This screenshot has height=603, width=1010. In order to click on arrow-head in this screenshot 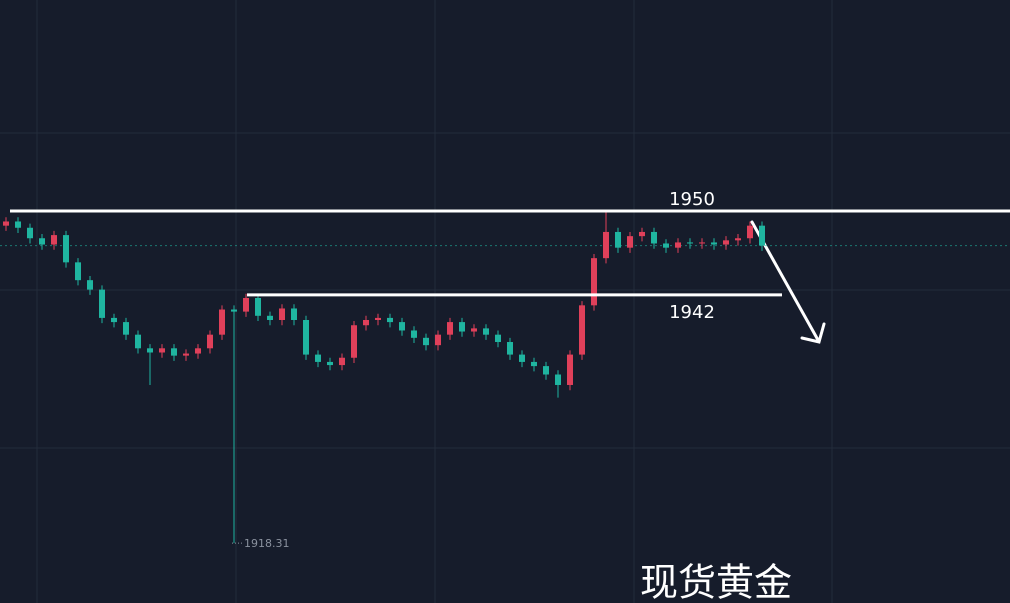, I will do `click(813, 333)`.